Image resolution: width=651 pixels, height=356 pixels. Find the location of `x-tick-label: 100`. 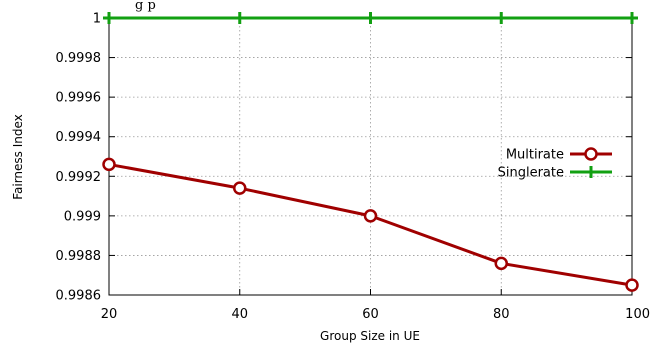

x-tick-label: 100 is located at coordinates (637, 314).